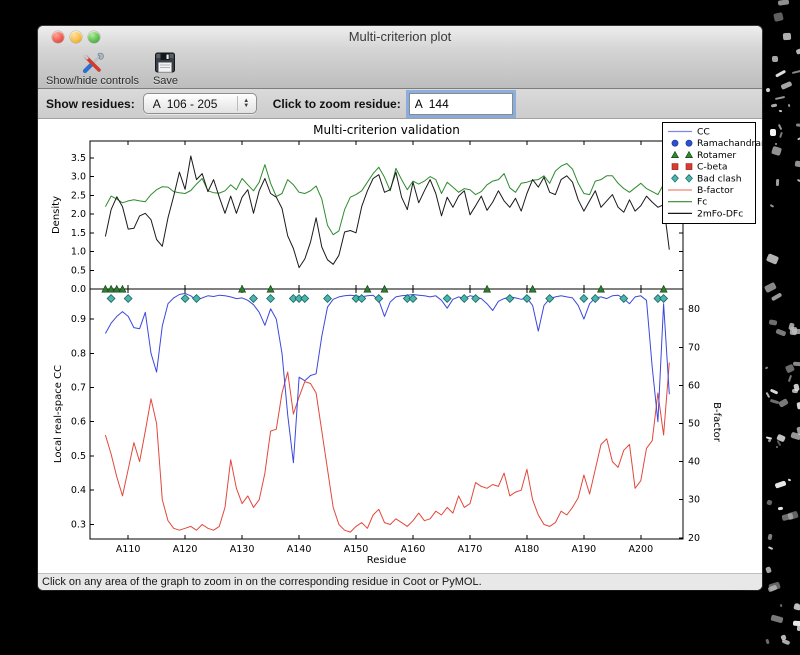  Describe the element at coordinates (299, 549) in the screenshot. I see `svg-text: A140` at that location.